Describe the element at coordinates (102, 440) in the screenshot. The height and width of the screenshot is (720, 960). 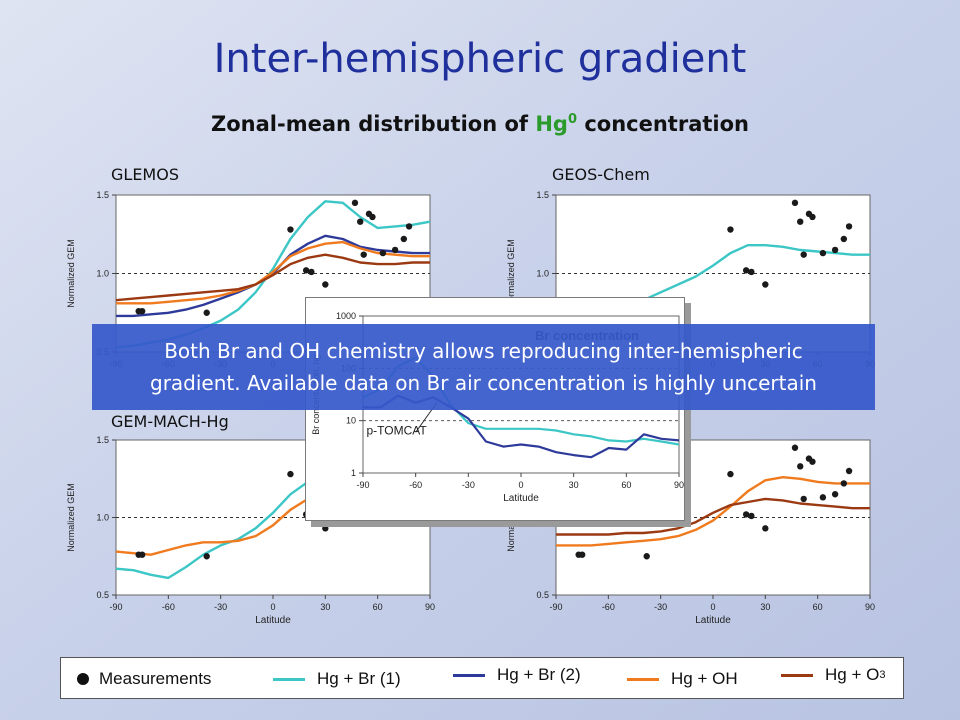
I see `chart-gemmach-ytick-label: 1.5` at that location.